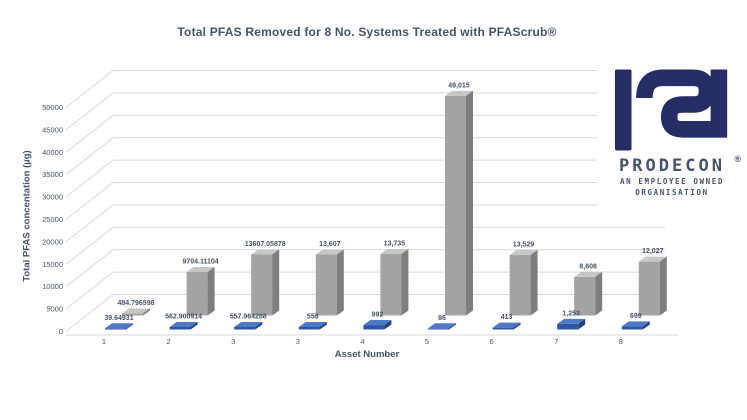  What do you see at coordinates (653, 251) in the screenshot?
I see `total-removed-gray-data-label: 12,027` at bounding box center [653, 251].